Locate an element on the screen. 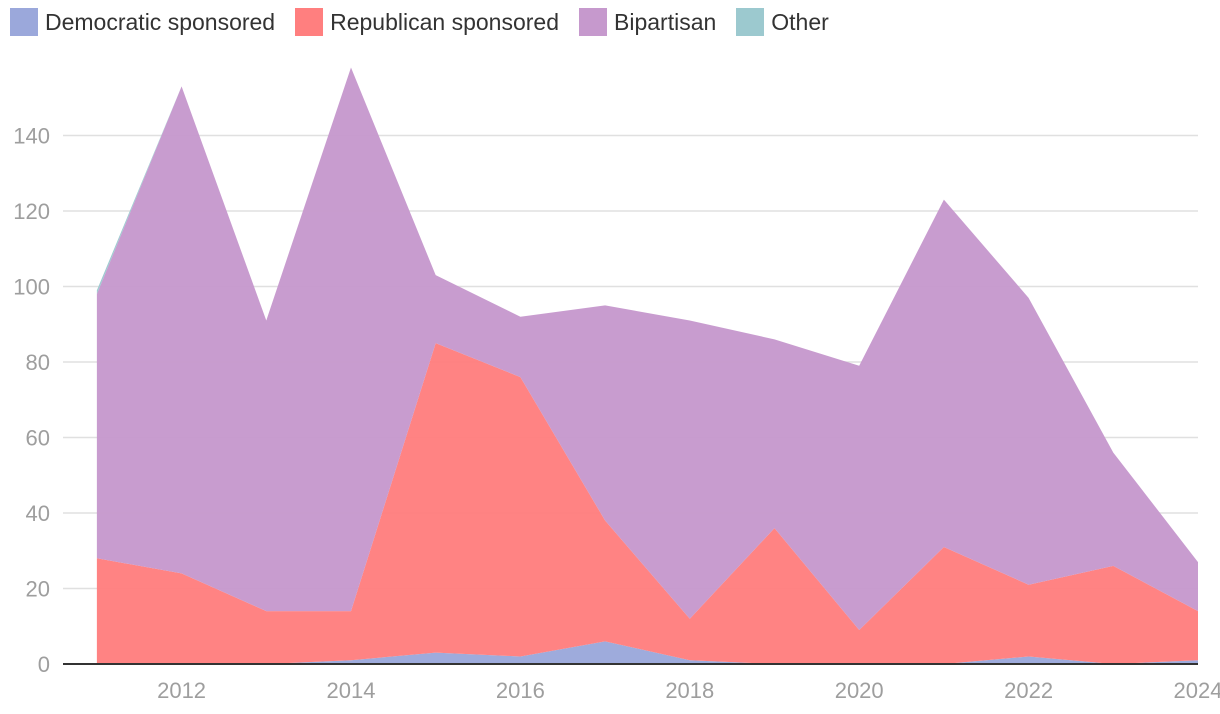 This screenshot has height=714, width=1220. x-tick-label: 2018 is located at coordinates (689, 690).